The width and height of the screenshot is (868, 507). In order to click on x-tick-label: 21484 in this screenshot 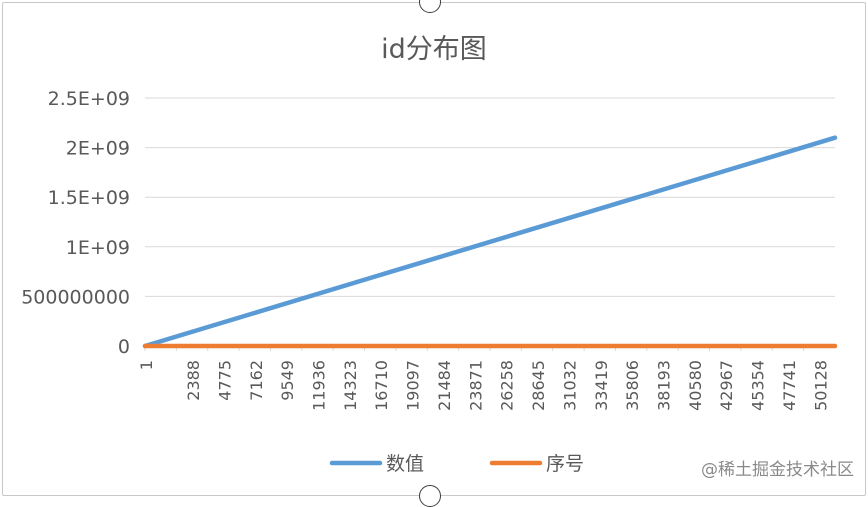, I will do `click(444, 385)`.